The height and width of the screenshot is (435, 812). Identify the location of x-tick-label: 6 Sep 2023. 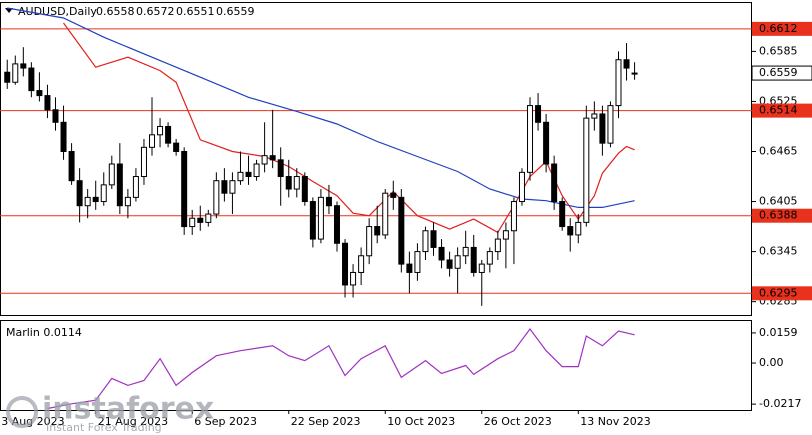
(225, 421).